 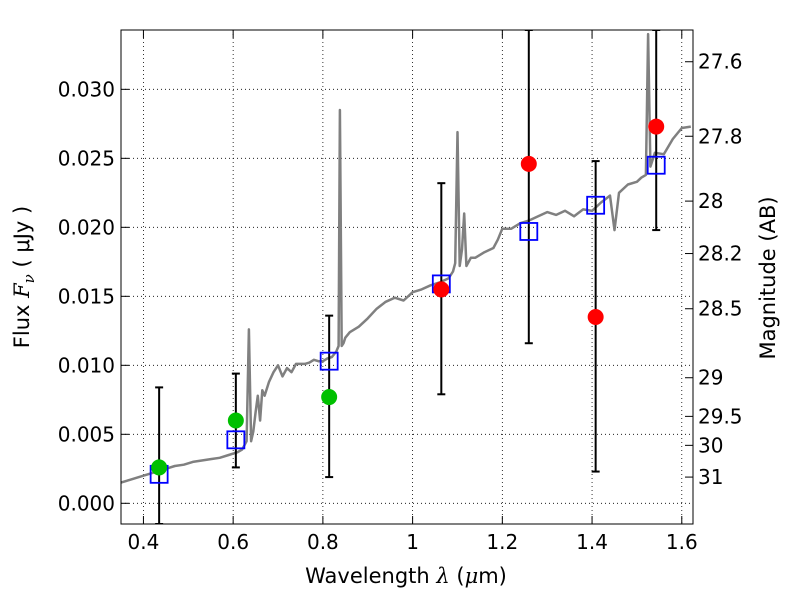 What do you see at coordinates (710, 378) in the screenshot?
I see `right-tick-label: 29` at bounding box center [710, 378].